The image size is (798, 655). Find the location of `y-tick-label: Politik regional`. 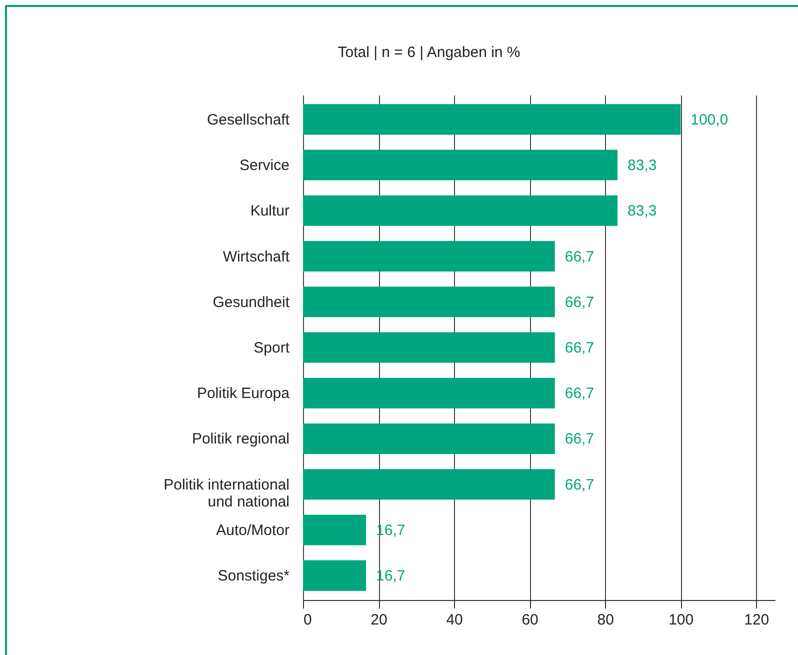

y-tick-label: Politik regional is located at coordinates (241, 439).